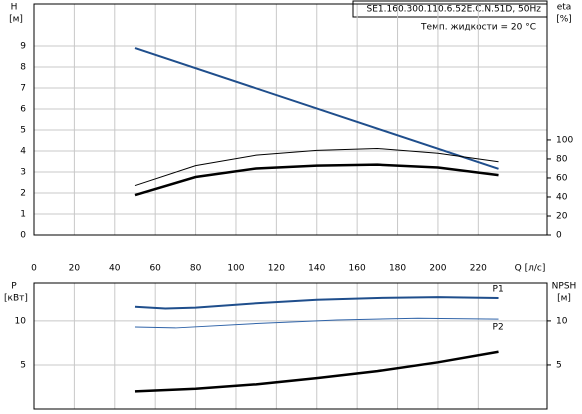 This screenshot has width=582, height=414. I want to click on x-tick-label: 80, so click(196, 269).